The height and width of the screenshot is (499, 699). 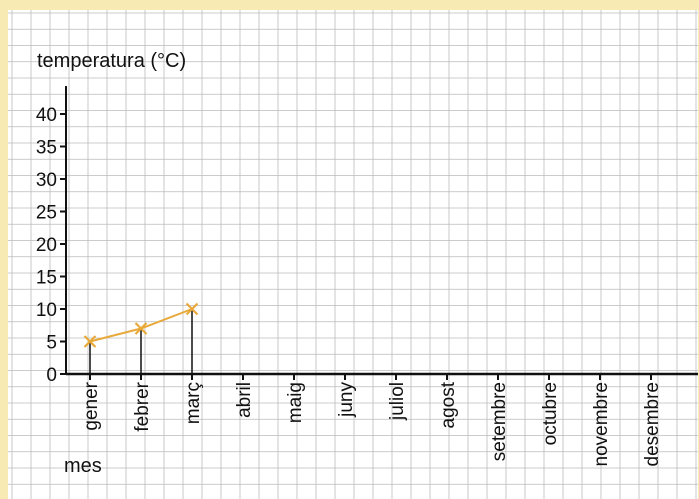 I want to click on x-tick-label: desembre, so click(x=652, y=424).